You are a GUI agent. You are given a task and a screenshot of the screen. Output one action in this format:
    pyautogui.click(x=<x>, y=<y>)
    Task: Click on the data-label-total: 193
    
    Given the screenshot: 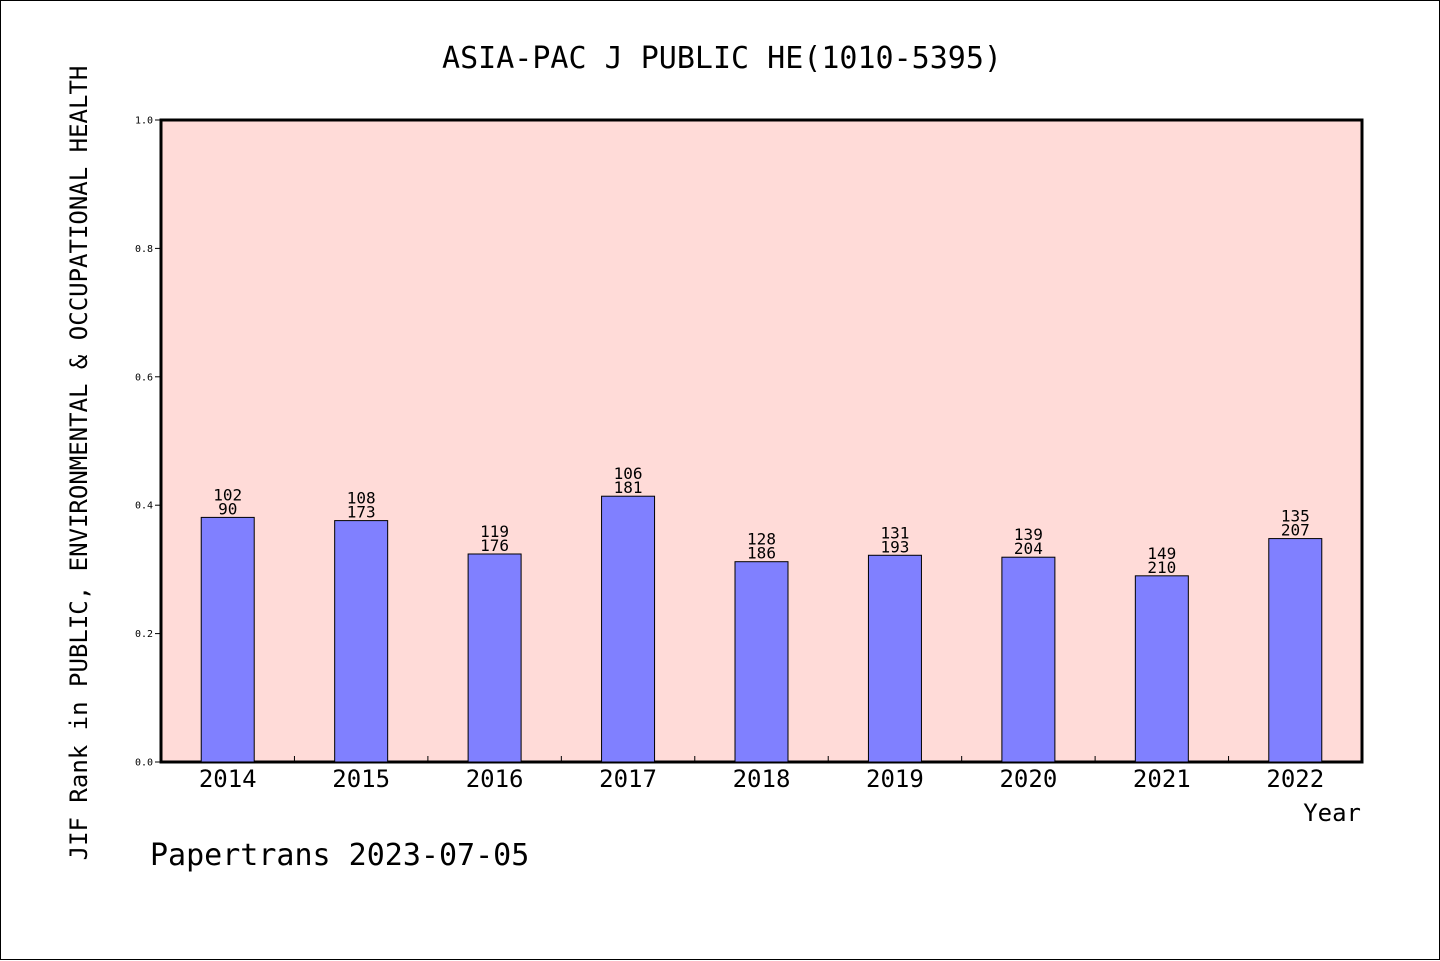 What is the action you would take?
    pyautogui.click(x=894, y=546)
    